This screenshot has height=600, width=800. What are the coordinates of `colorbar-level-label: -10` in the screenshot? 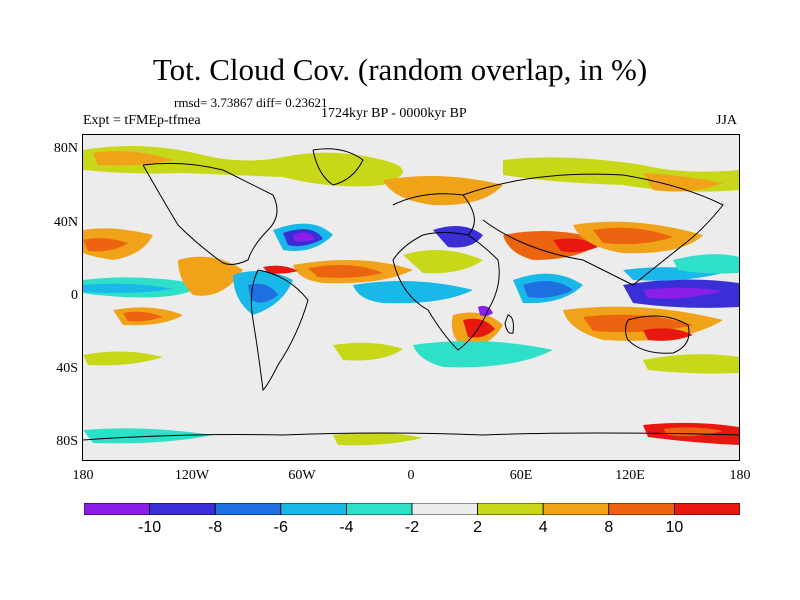 It's located at (150, 527).